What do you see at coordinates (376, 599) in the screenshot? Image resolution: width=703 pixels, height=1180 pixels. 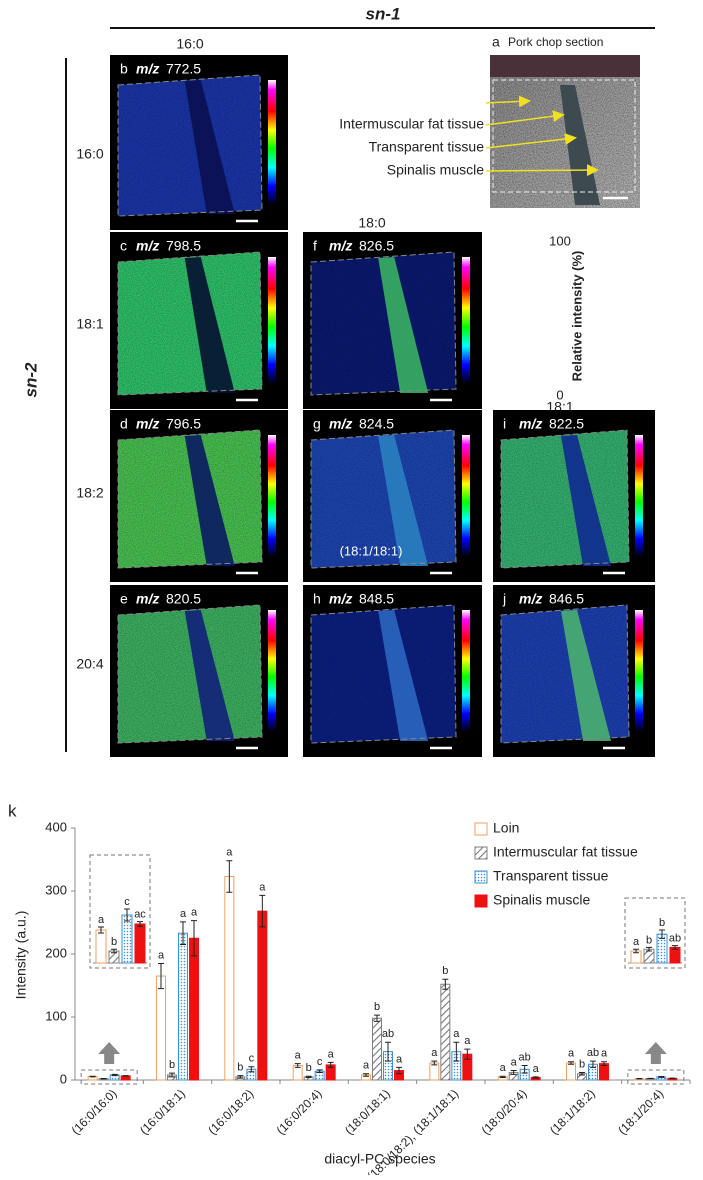 I see `mz-value: 848.5` at bounding box center [376, 599].